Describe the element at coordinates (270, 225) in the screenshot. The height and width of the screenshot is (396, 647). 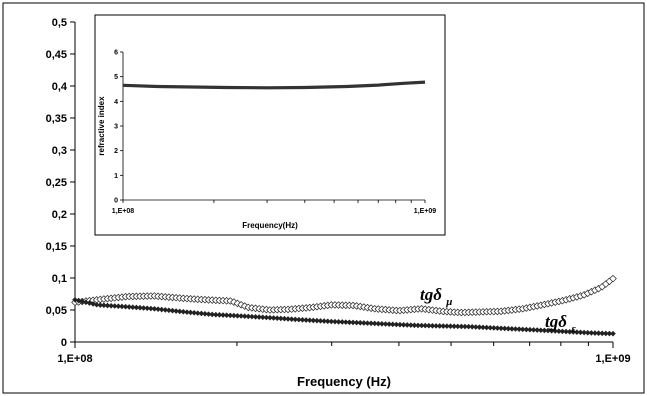
I see `inset-x-axis-title: Frequency(Hz)` at that location.